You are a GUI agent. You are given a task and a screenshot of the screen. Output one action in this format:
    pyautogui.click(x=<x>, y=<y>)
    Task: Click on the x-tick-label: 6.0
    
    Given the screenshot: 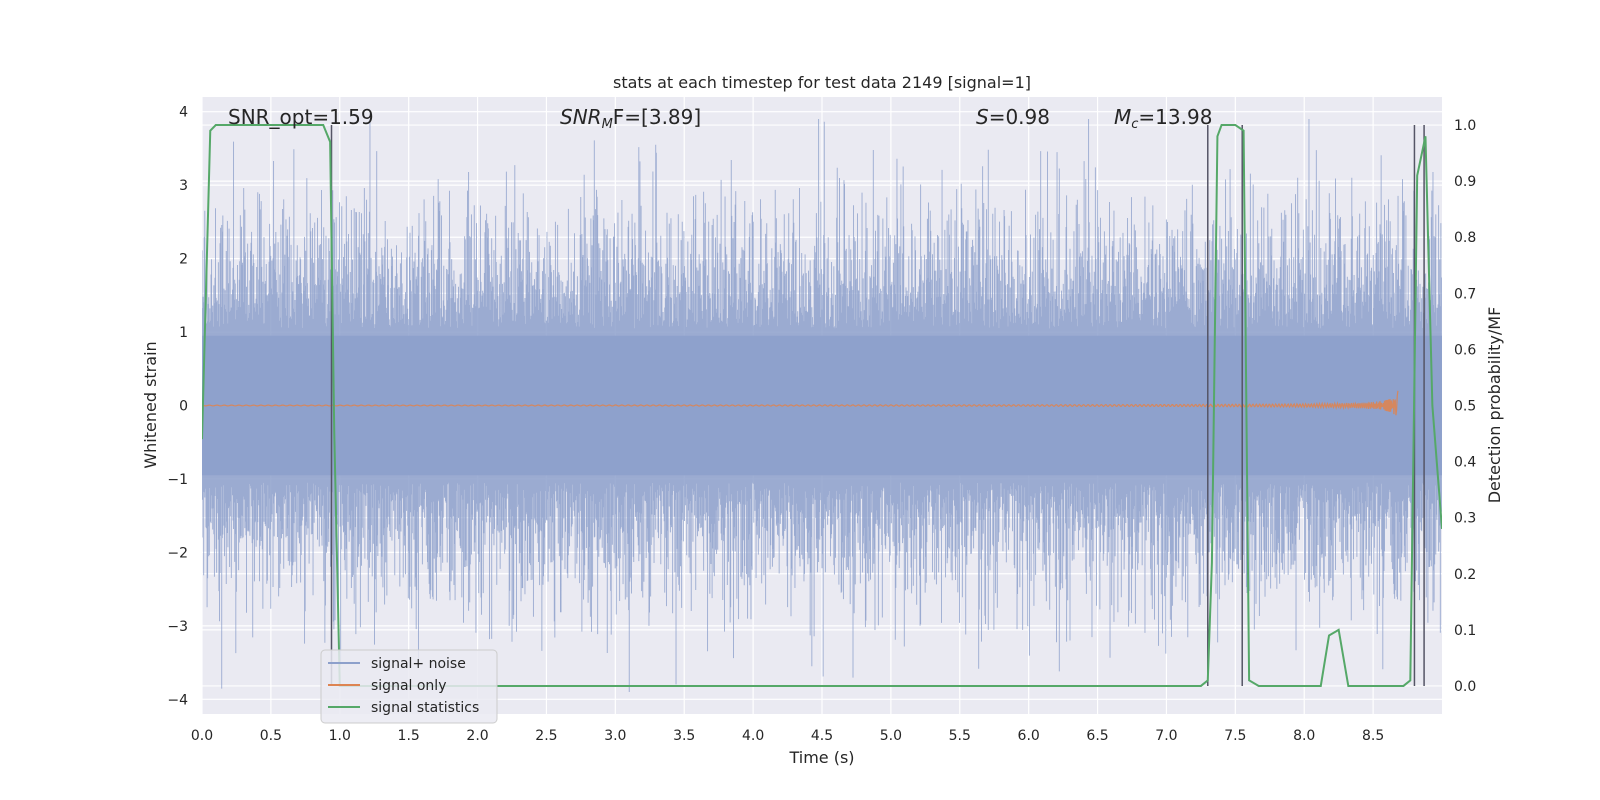 What is the action you would take?
    pyautogui.click(x=1029, y=736)
    